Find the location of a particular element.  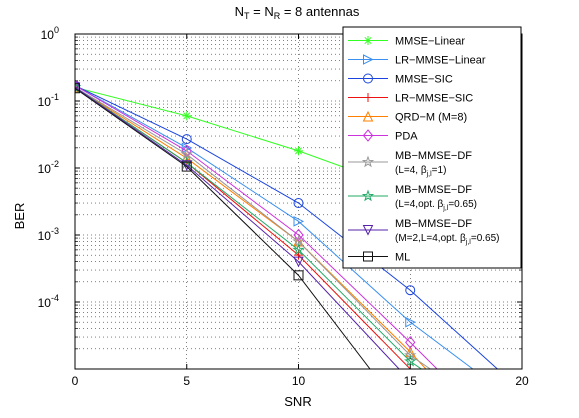

legend-entry: MMSE−SIC is located at coordinates (400, 79).